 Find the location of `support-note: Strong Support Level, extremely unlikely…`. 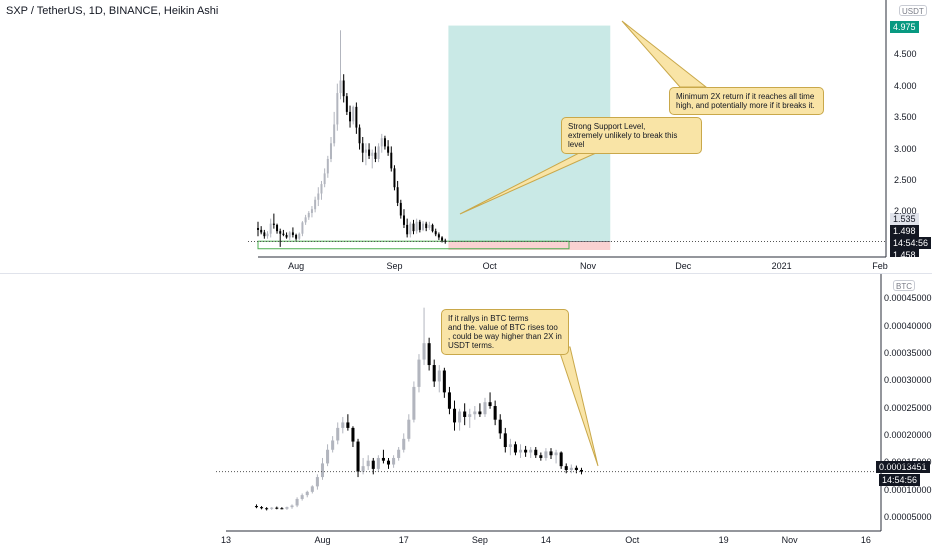

support-note: Strong Support Level, extremely unlikely… is located at coordinates (631, 135).